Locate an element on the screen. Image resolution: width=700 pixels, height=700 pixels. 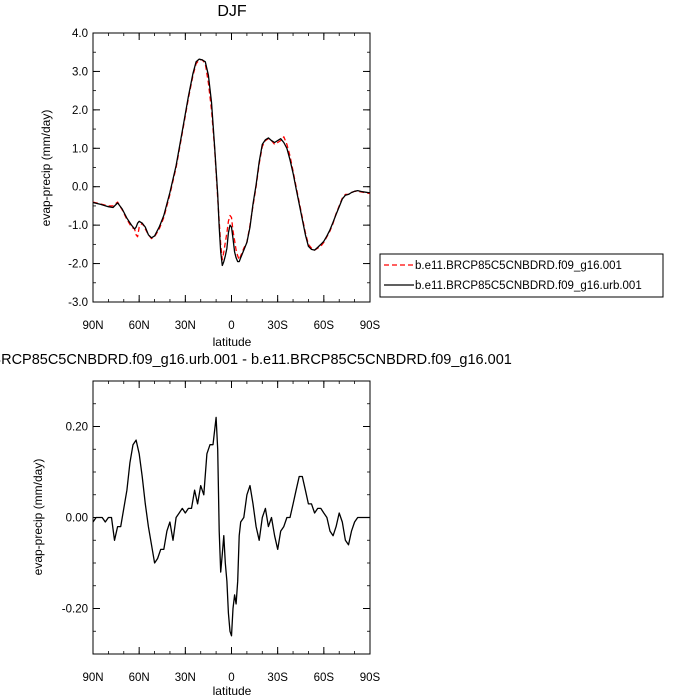
legend-box is located at coordinates (521, 275).